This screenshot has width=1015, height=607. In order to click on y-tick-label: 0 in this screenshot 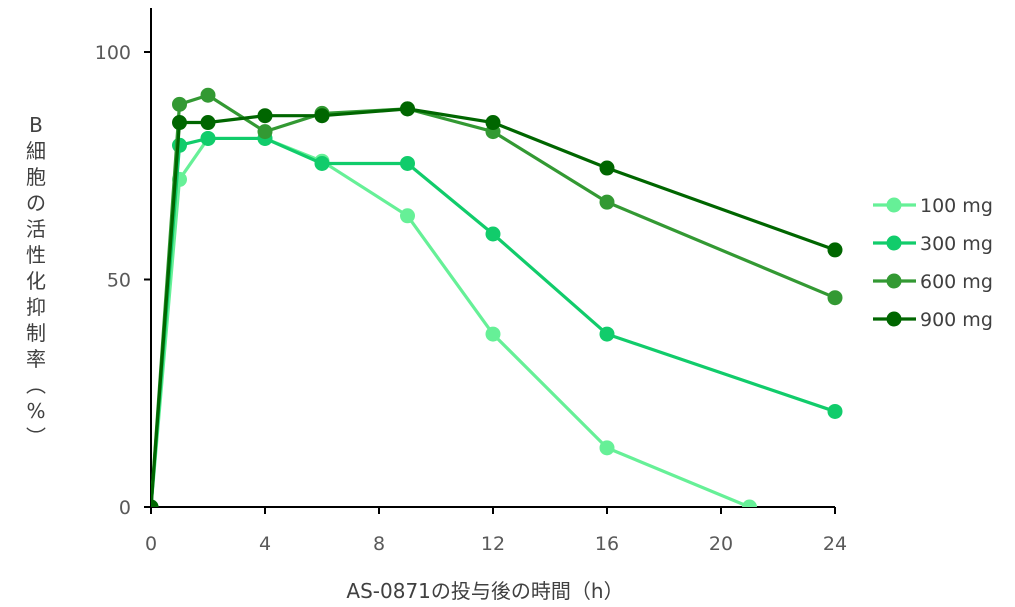, I will do `click(125, 508)`.